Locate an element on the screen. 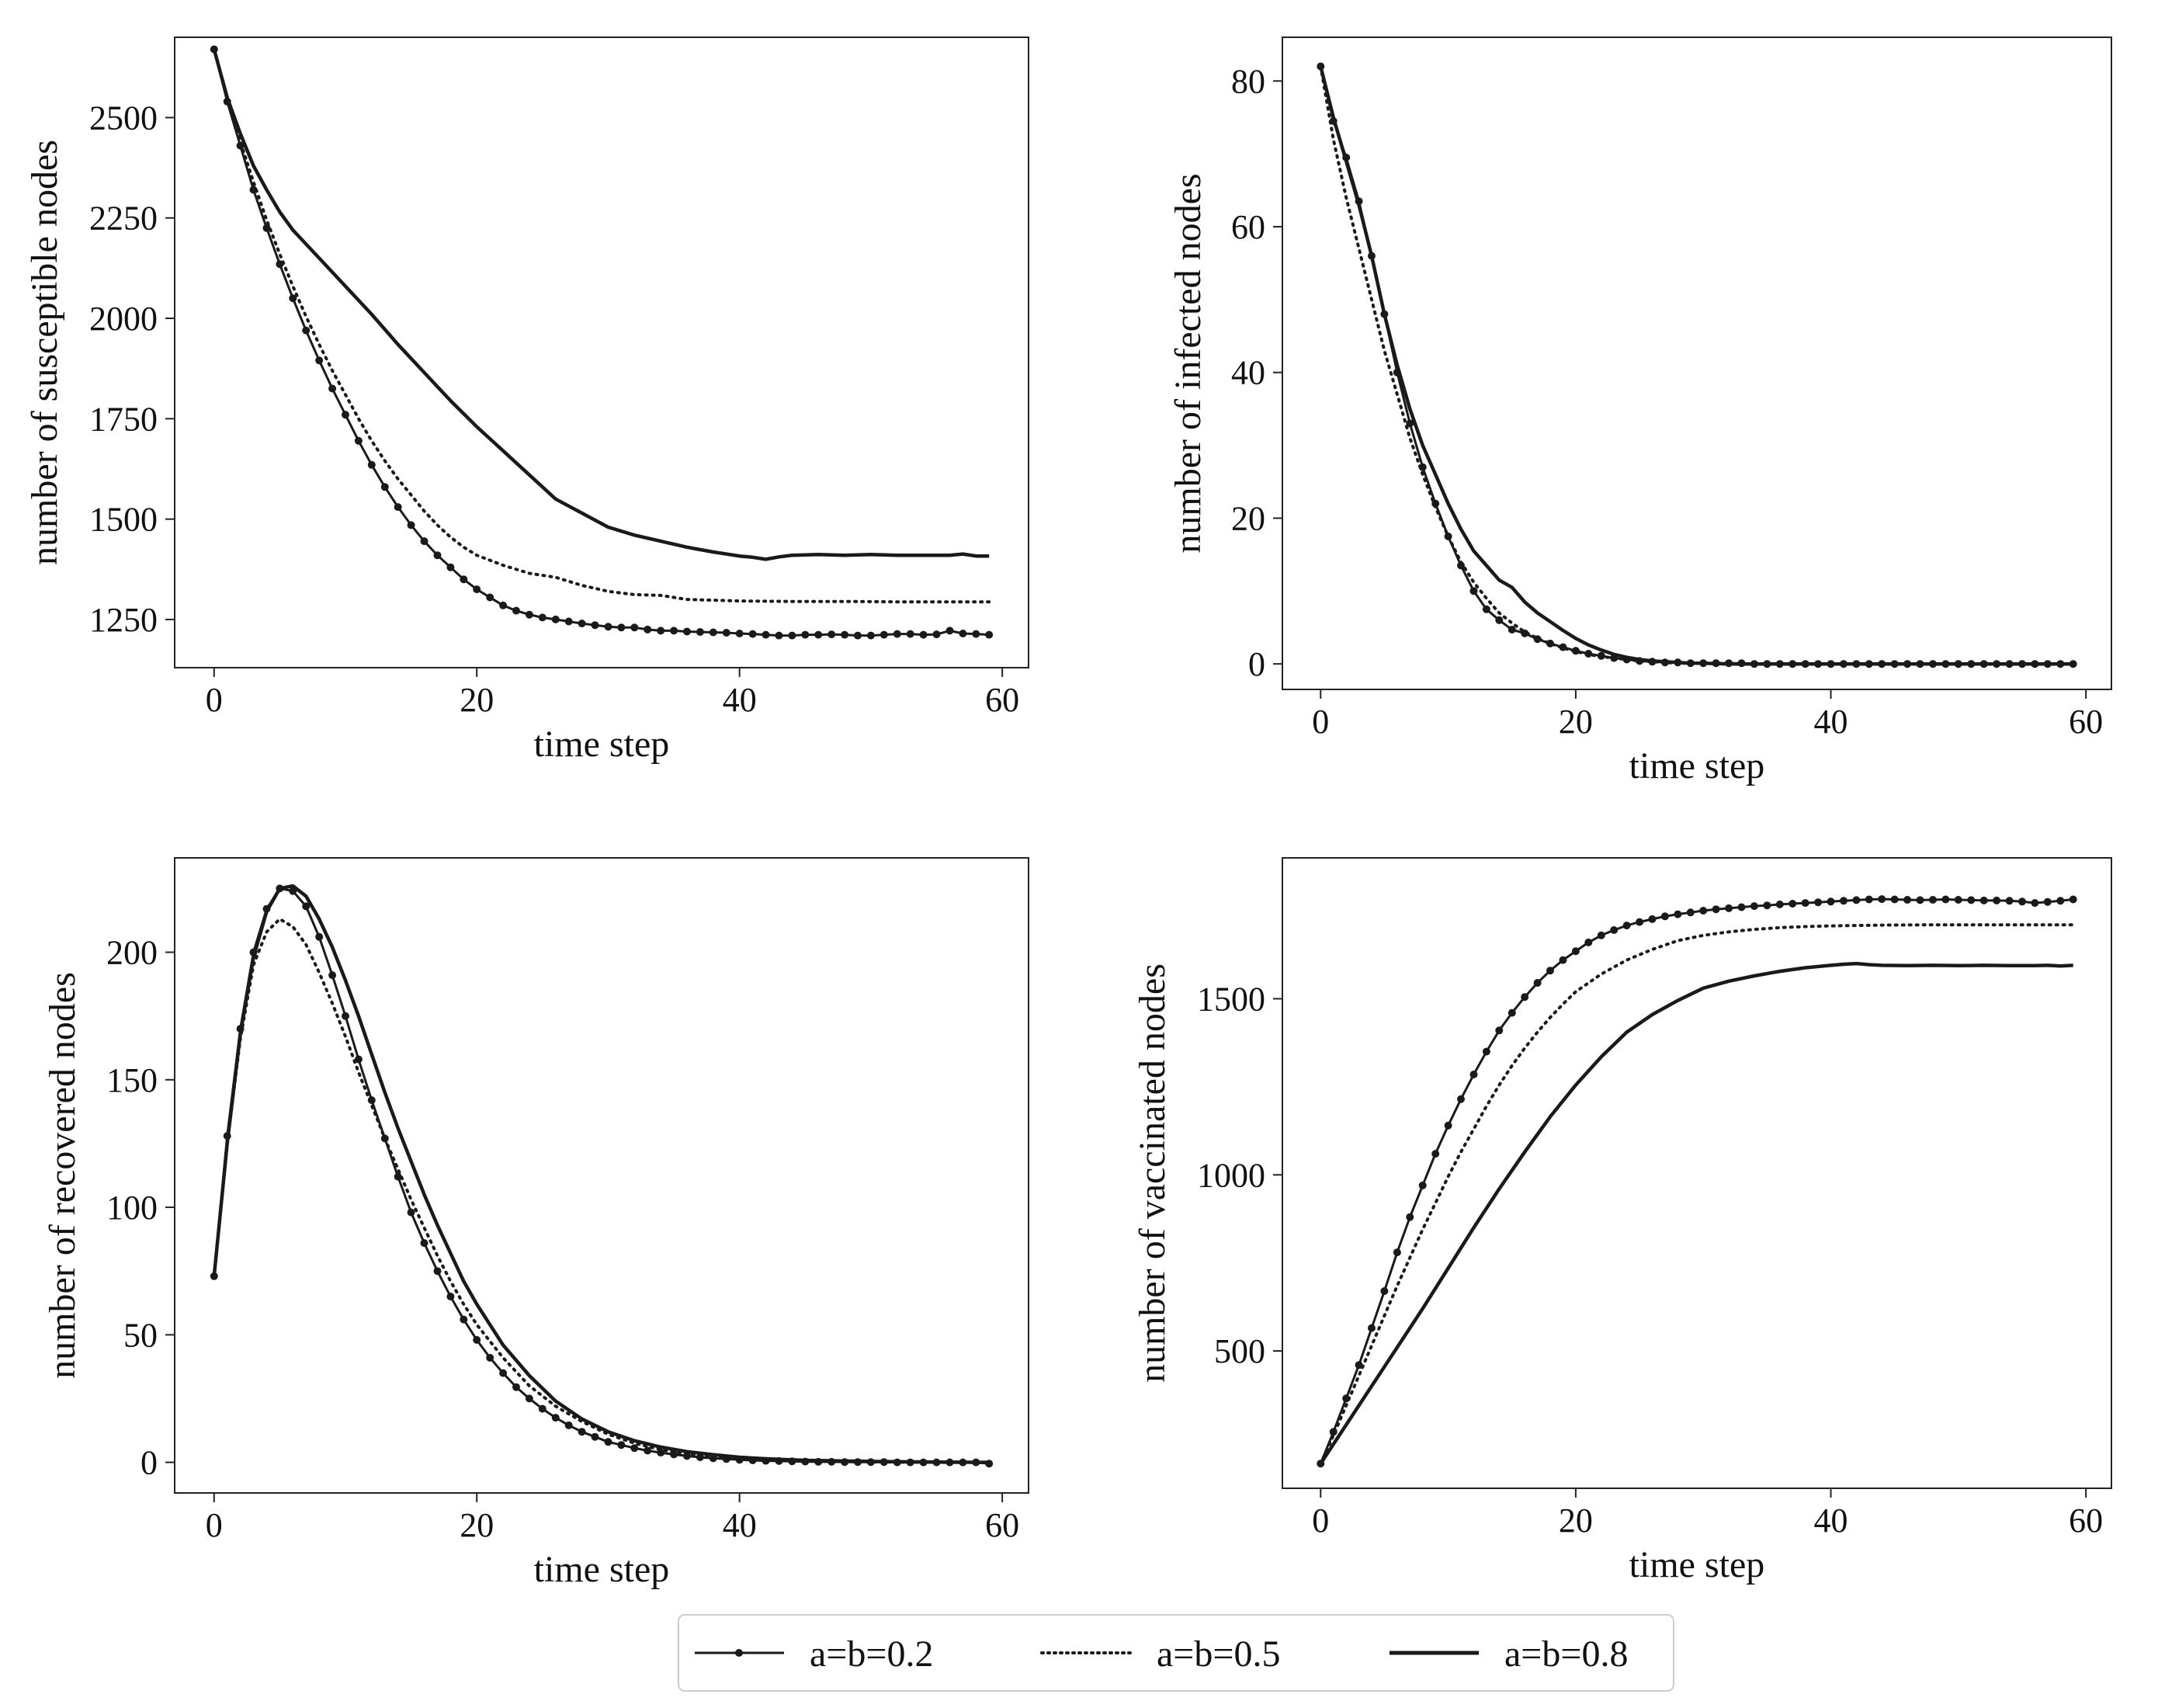 The width and height of the screenshot is (2158, 1708). y-tick-label: 100 is located at coordinates (132, 1208).